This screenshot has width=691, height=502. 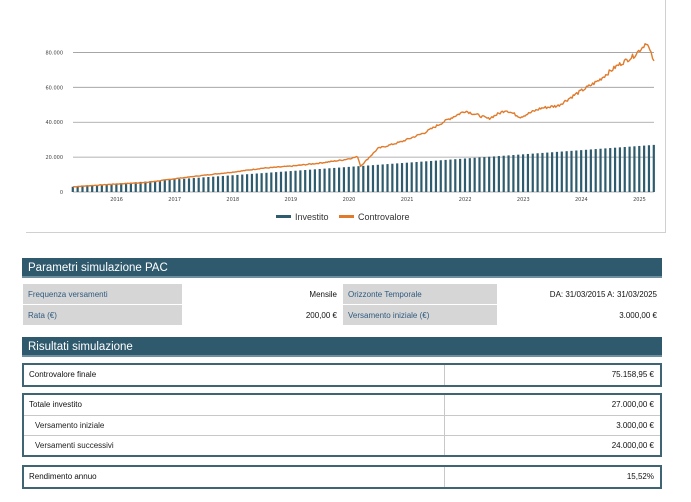 What do you see at coordinates (342, 268) in the screenshot?
I see `params-header: Parametri simulazione PAC` at bounding box center [342, 268].